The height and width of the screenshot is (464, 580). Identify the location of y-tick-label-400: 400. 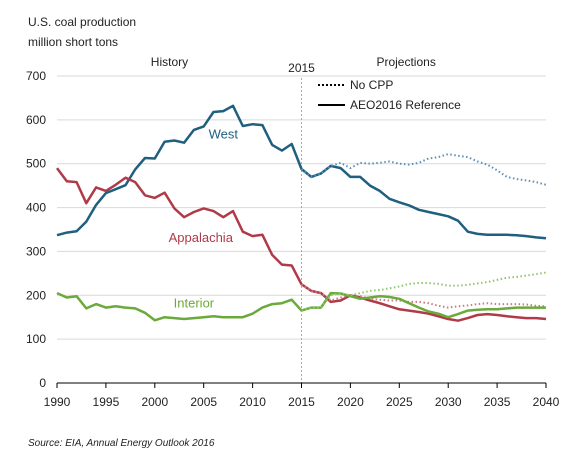
(36, 208).